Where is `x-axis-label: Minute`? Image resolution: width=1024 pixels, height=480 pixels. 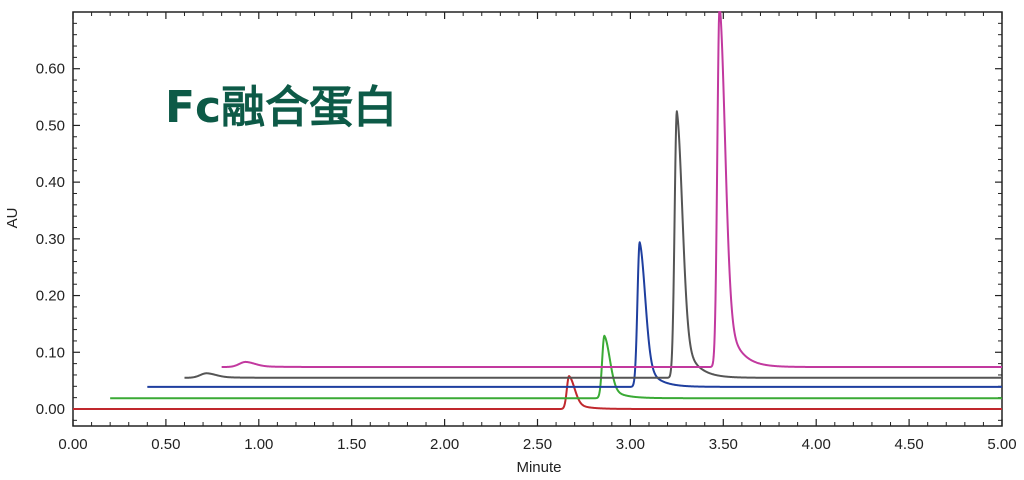 x-axis-label: Minute is located at coordinates (538, 467).